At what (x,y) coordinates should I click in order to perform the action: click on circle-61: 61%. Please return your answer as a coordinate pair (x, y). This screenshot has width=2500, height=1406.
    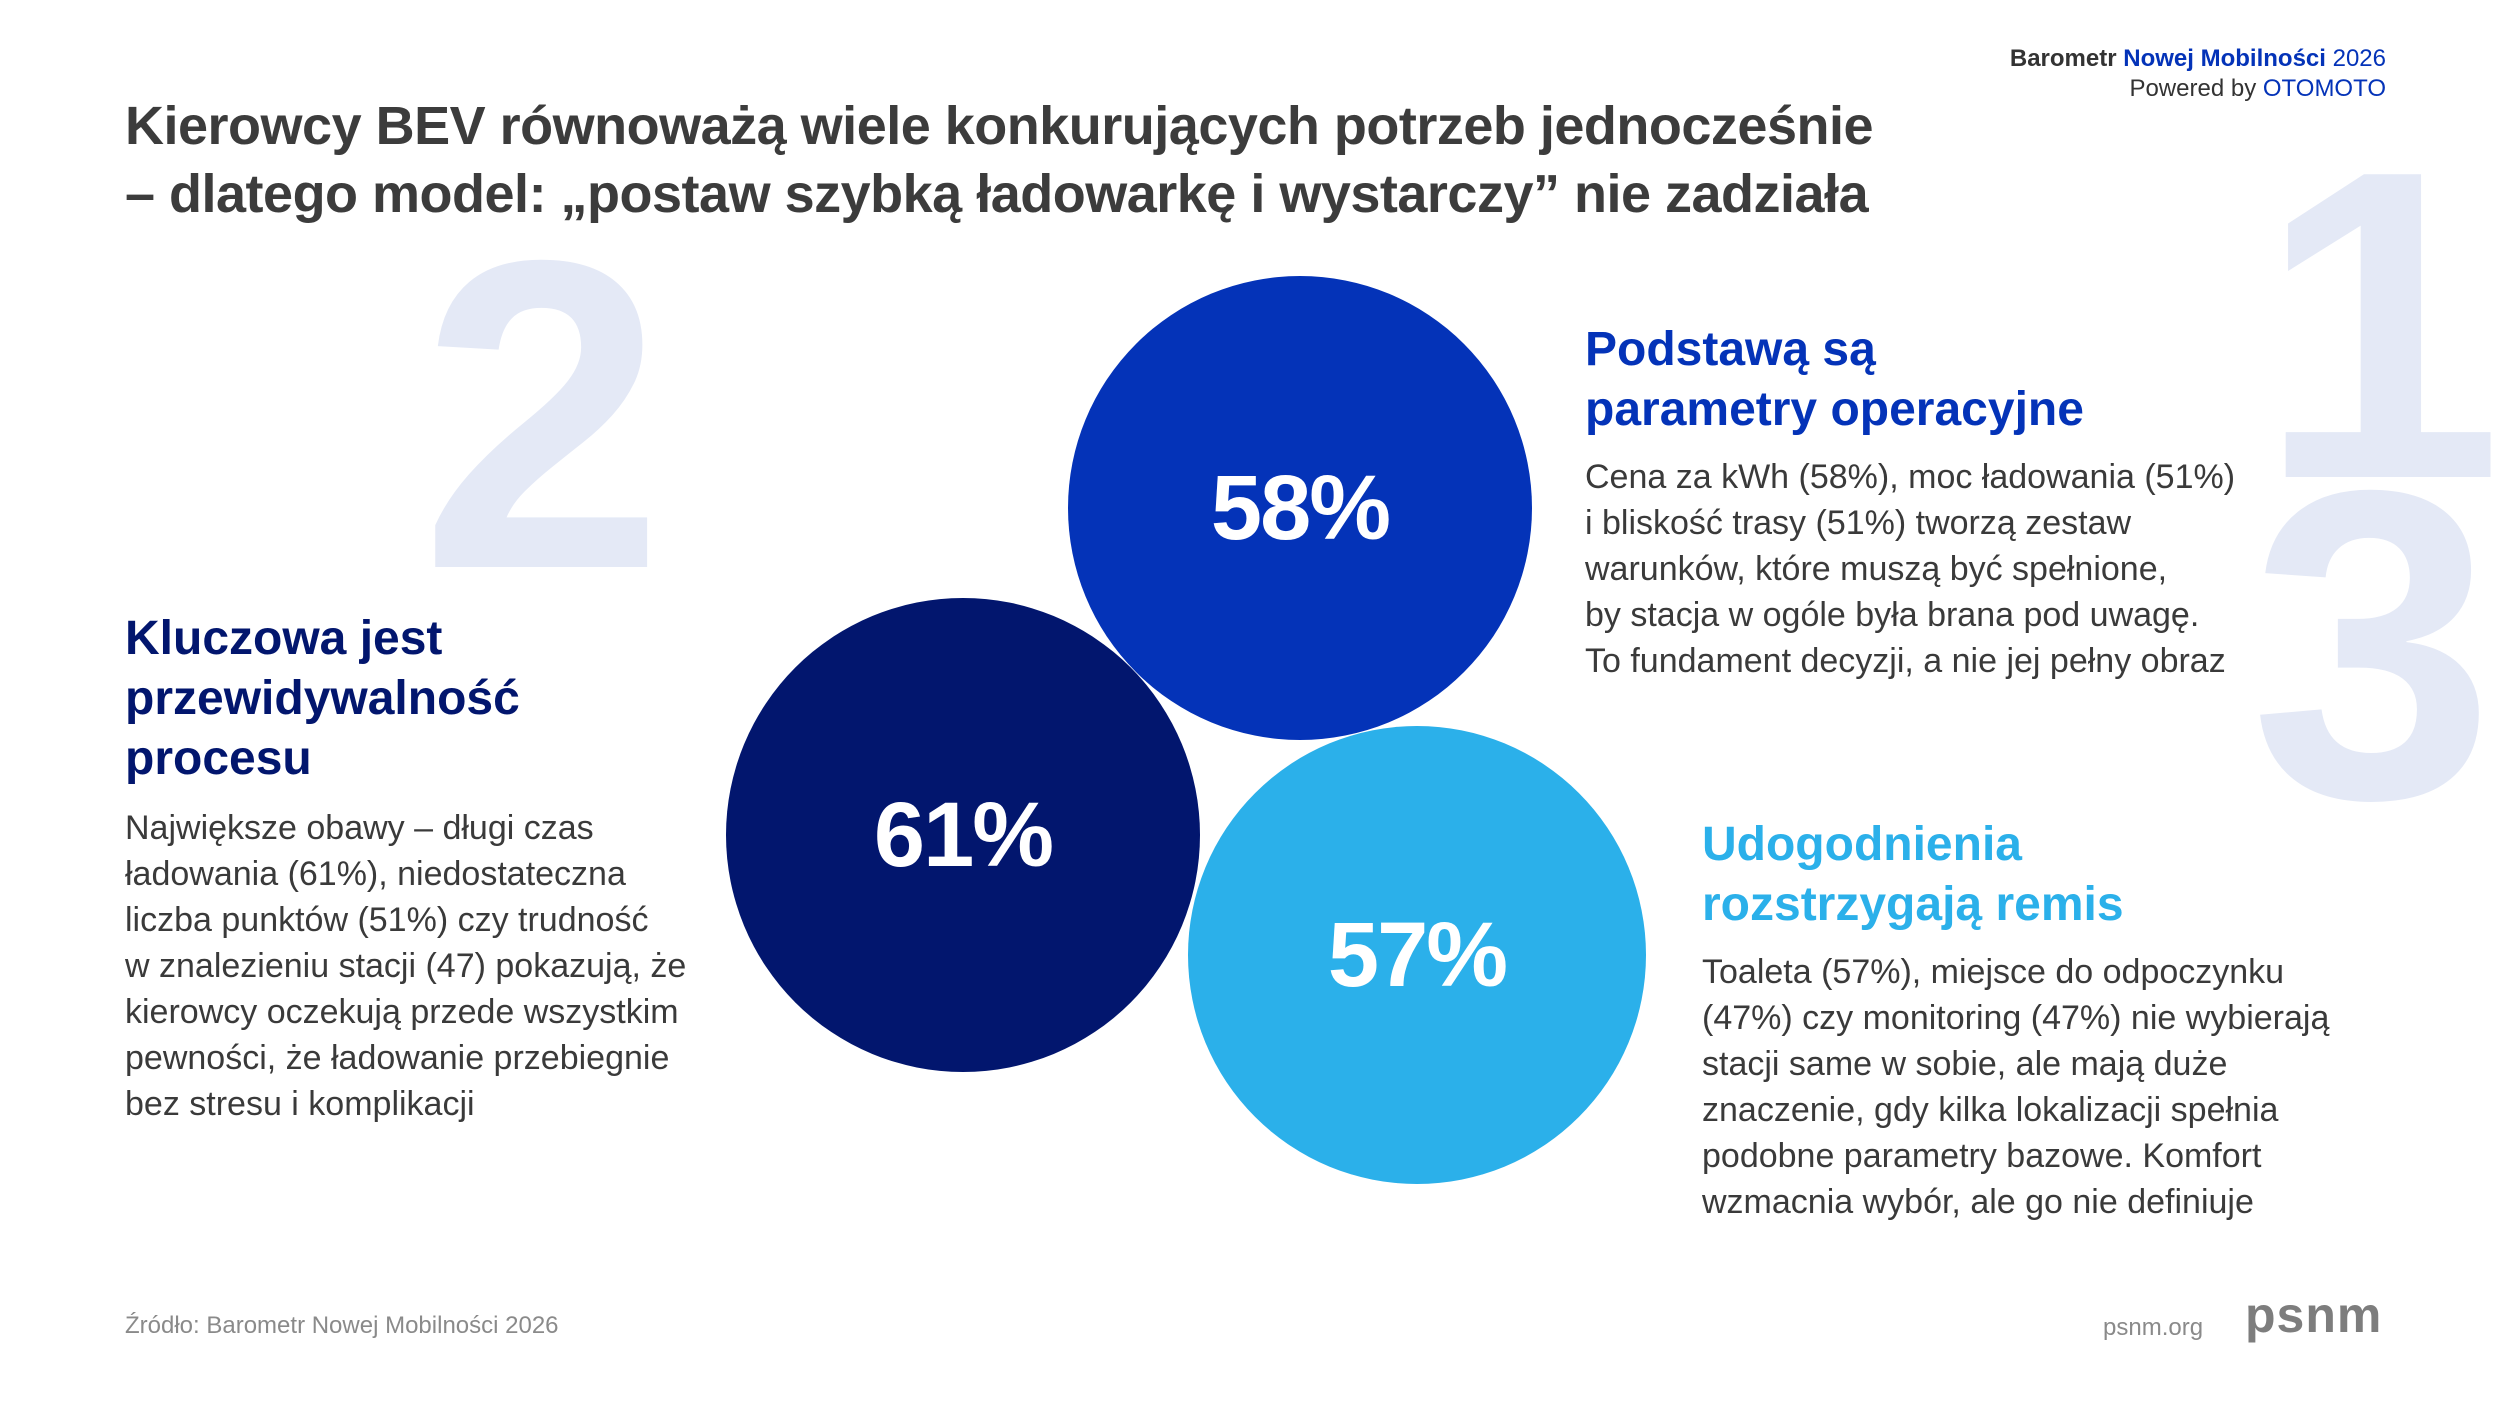
    Looking at the image, I should click on (963, 835).